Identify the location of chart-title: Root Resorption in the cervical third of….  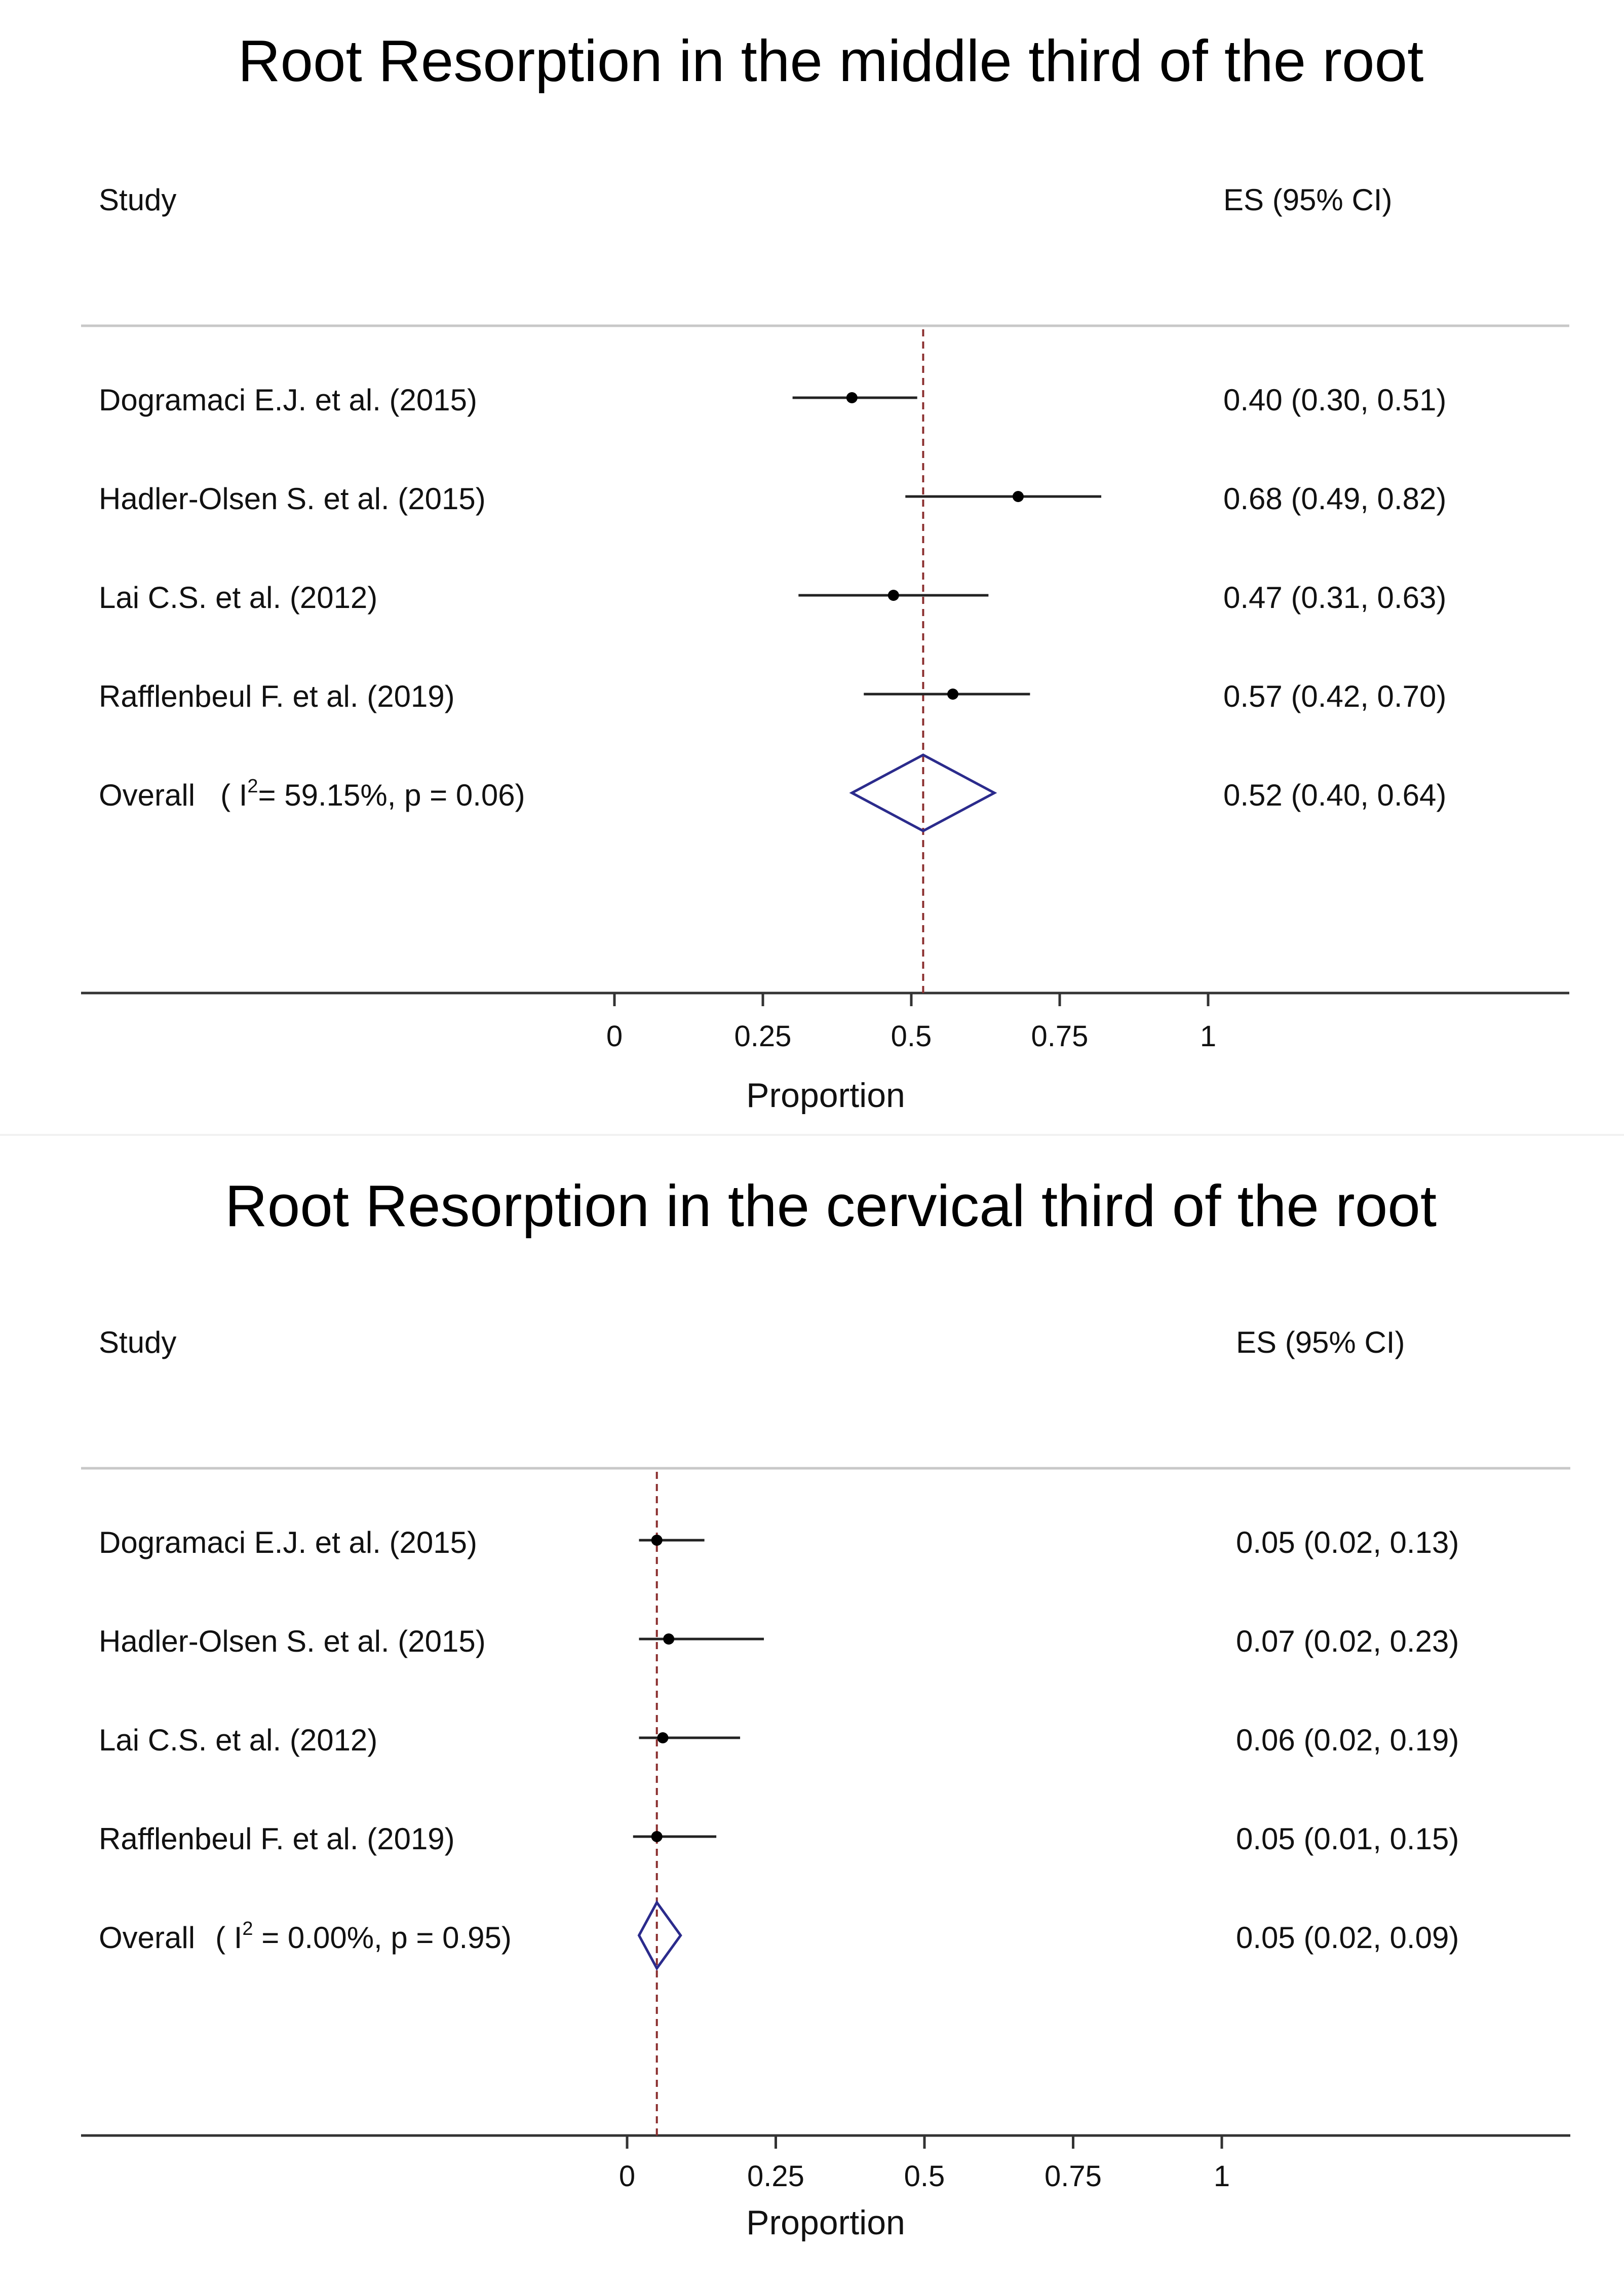
(831, 1206).